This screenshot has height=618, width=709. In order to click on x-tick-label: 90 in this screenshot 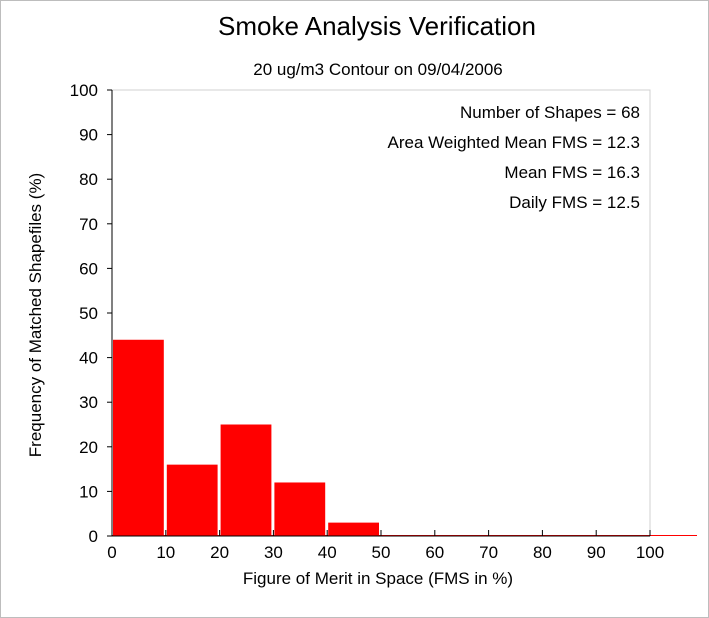, I will do `click(596, 552)`.